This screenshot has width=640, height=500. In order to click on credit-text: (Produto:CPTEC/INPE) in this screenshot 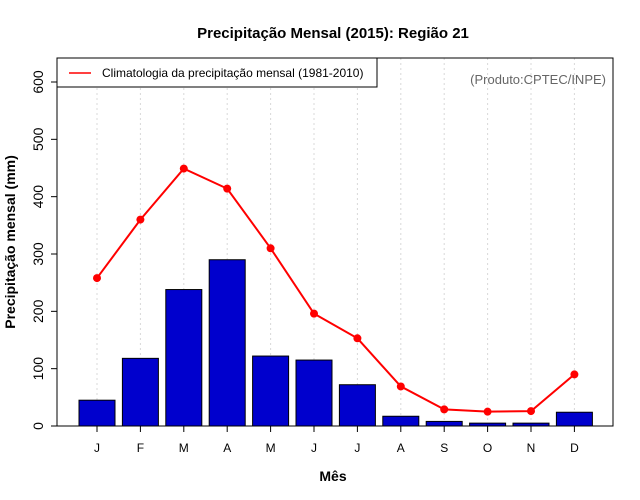, I will do `click(538, 79)`.